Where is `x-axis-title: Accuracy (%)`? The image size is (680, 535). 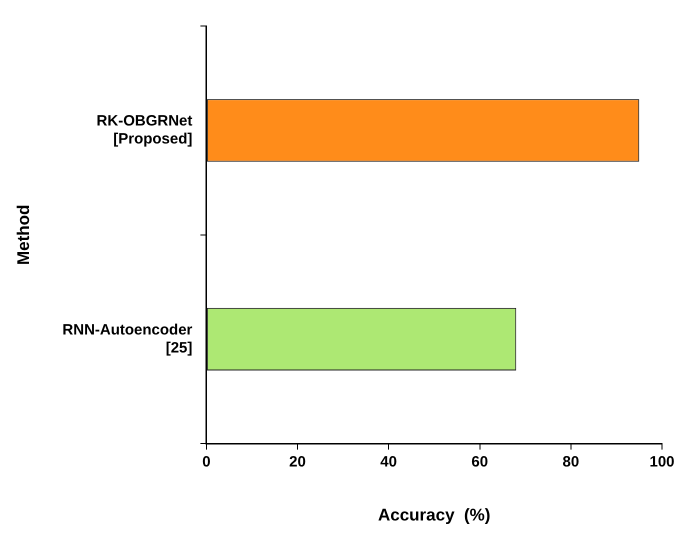 x-axis-title: Accuracy (%) is located at coordinates (434, 514).